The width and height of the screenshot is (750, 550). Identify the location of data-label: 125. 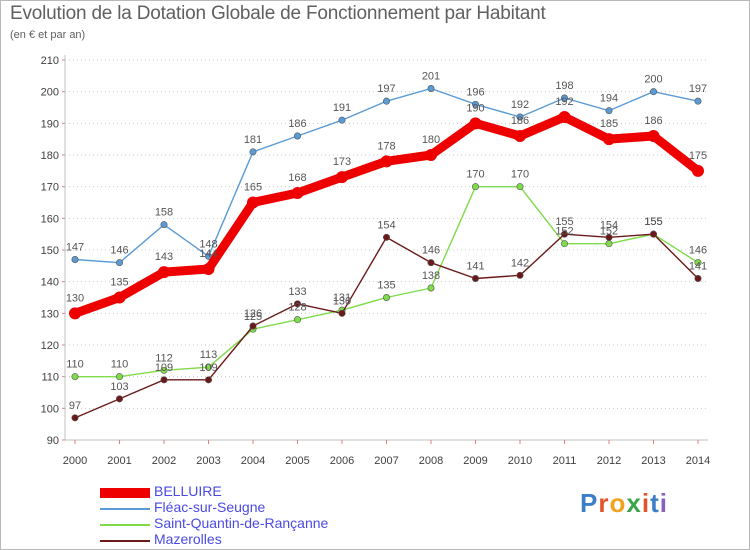
(253, 317).